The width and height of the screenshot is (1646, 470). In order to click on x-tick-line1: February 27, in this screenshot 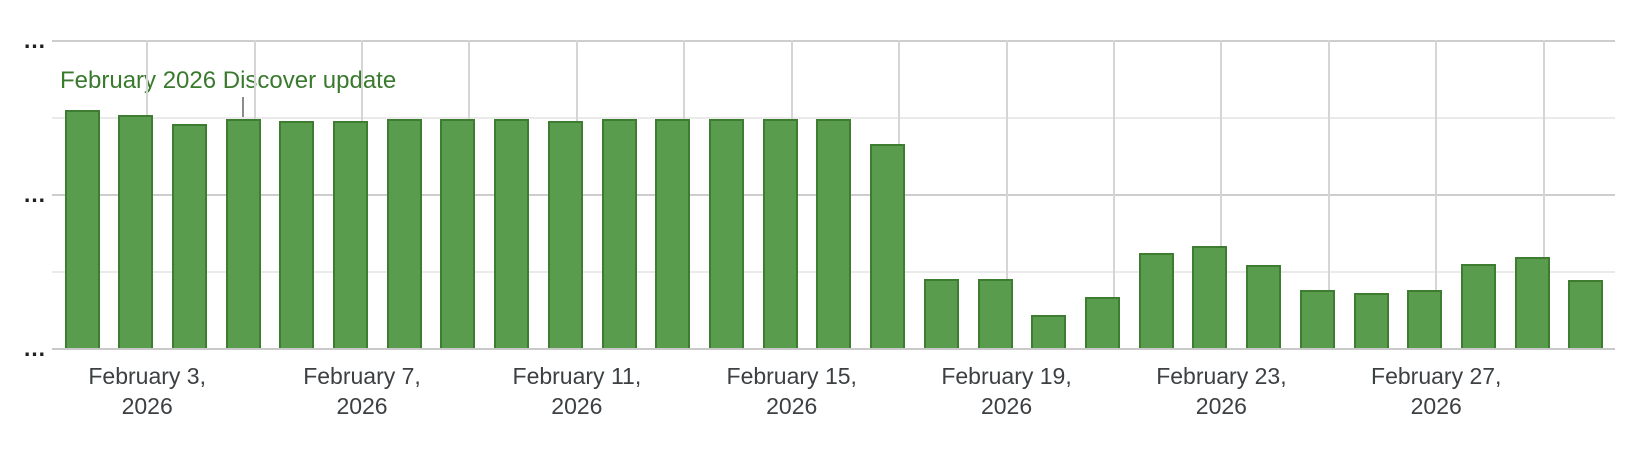, I will do `click(1436, 376)`.